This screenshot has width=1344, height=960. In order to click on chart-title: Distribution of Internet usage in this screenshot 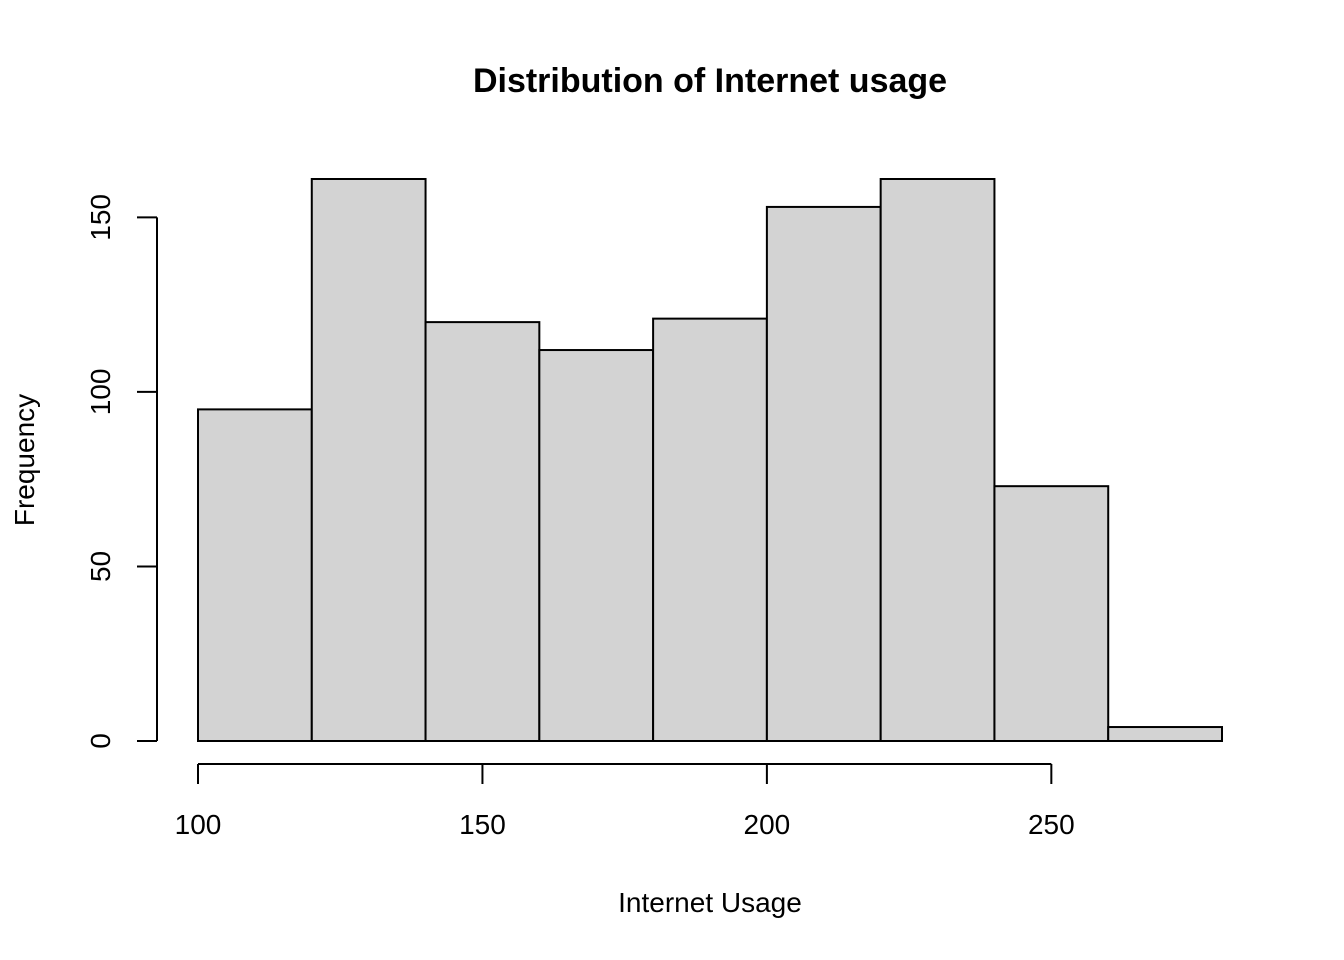, I will do `click(710, 81)`.